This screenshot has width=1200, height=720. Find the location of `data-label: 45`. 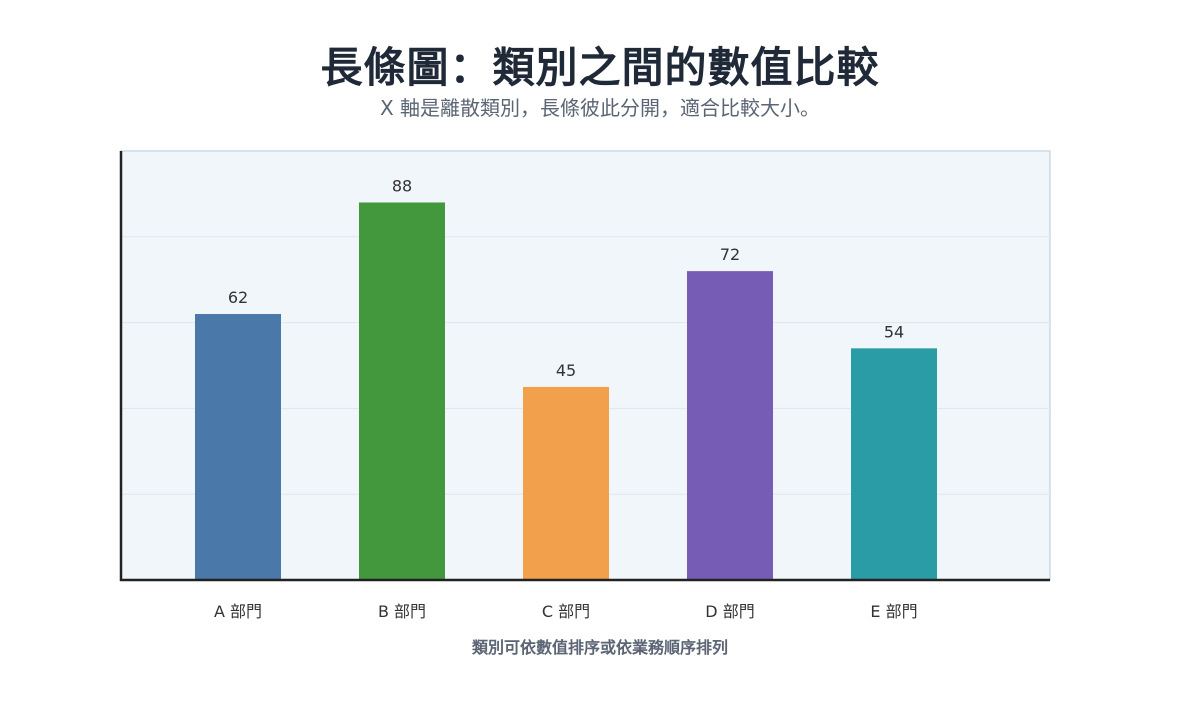

data-label: 45 is located at coordinates (566, 370).